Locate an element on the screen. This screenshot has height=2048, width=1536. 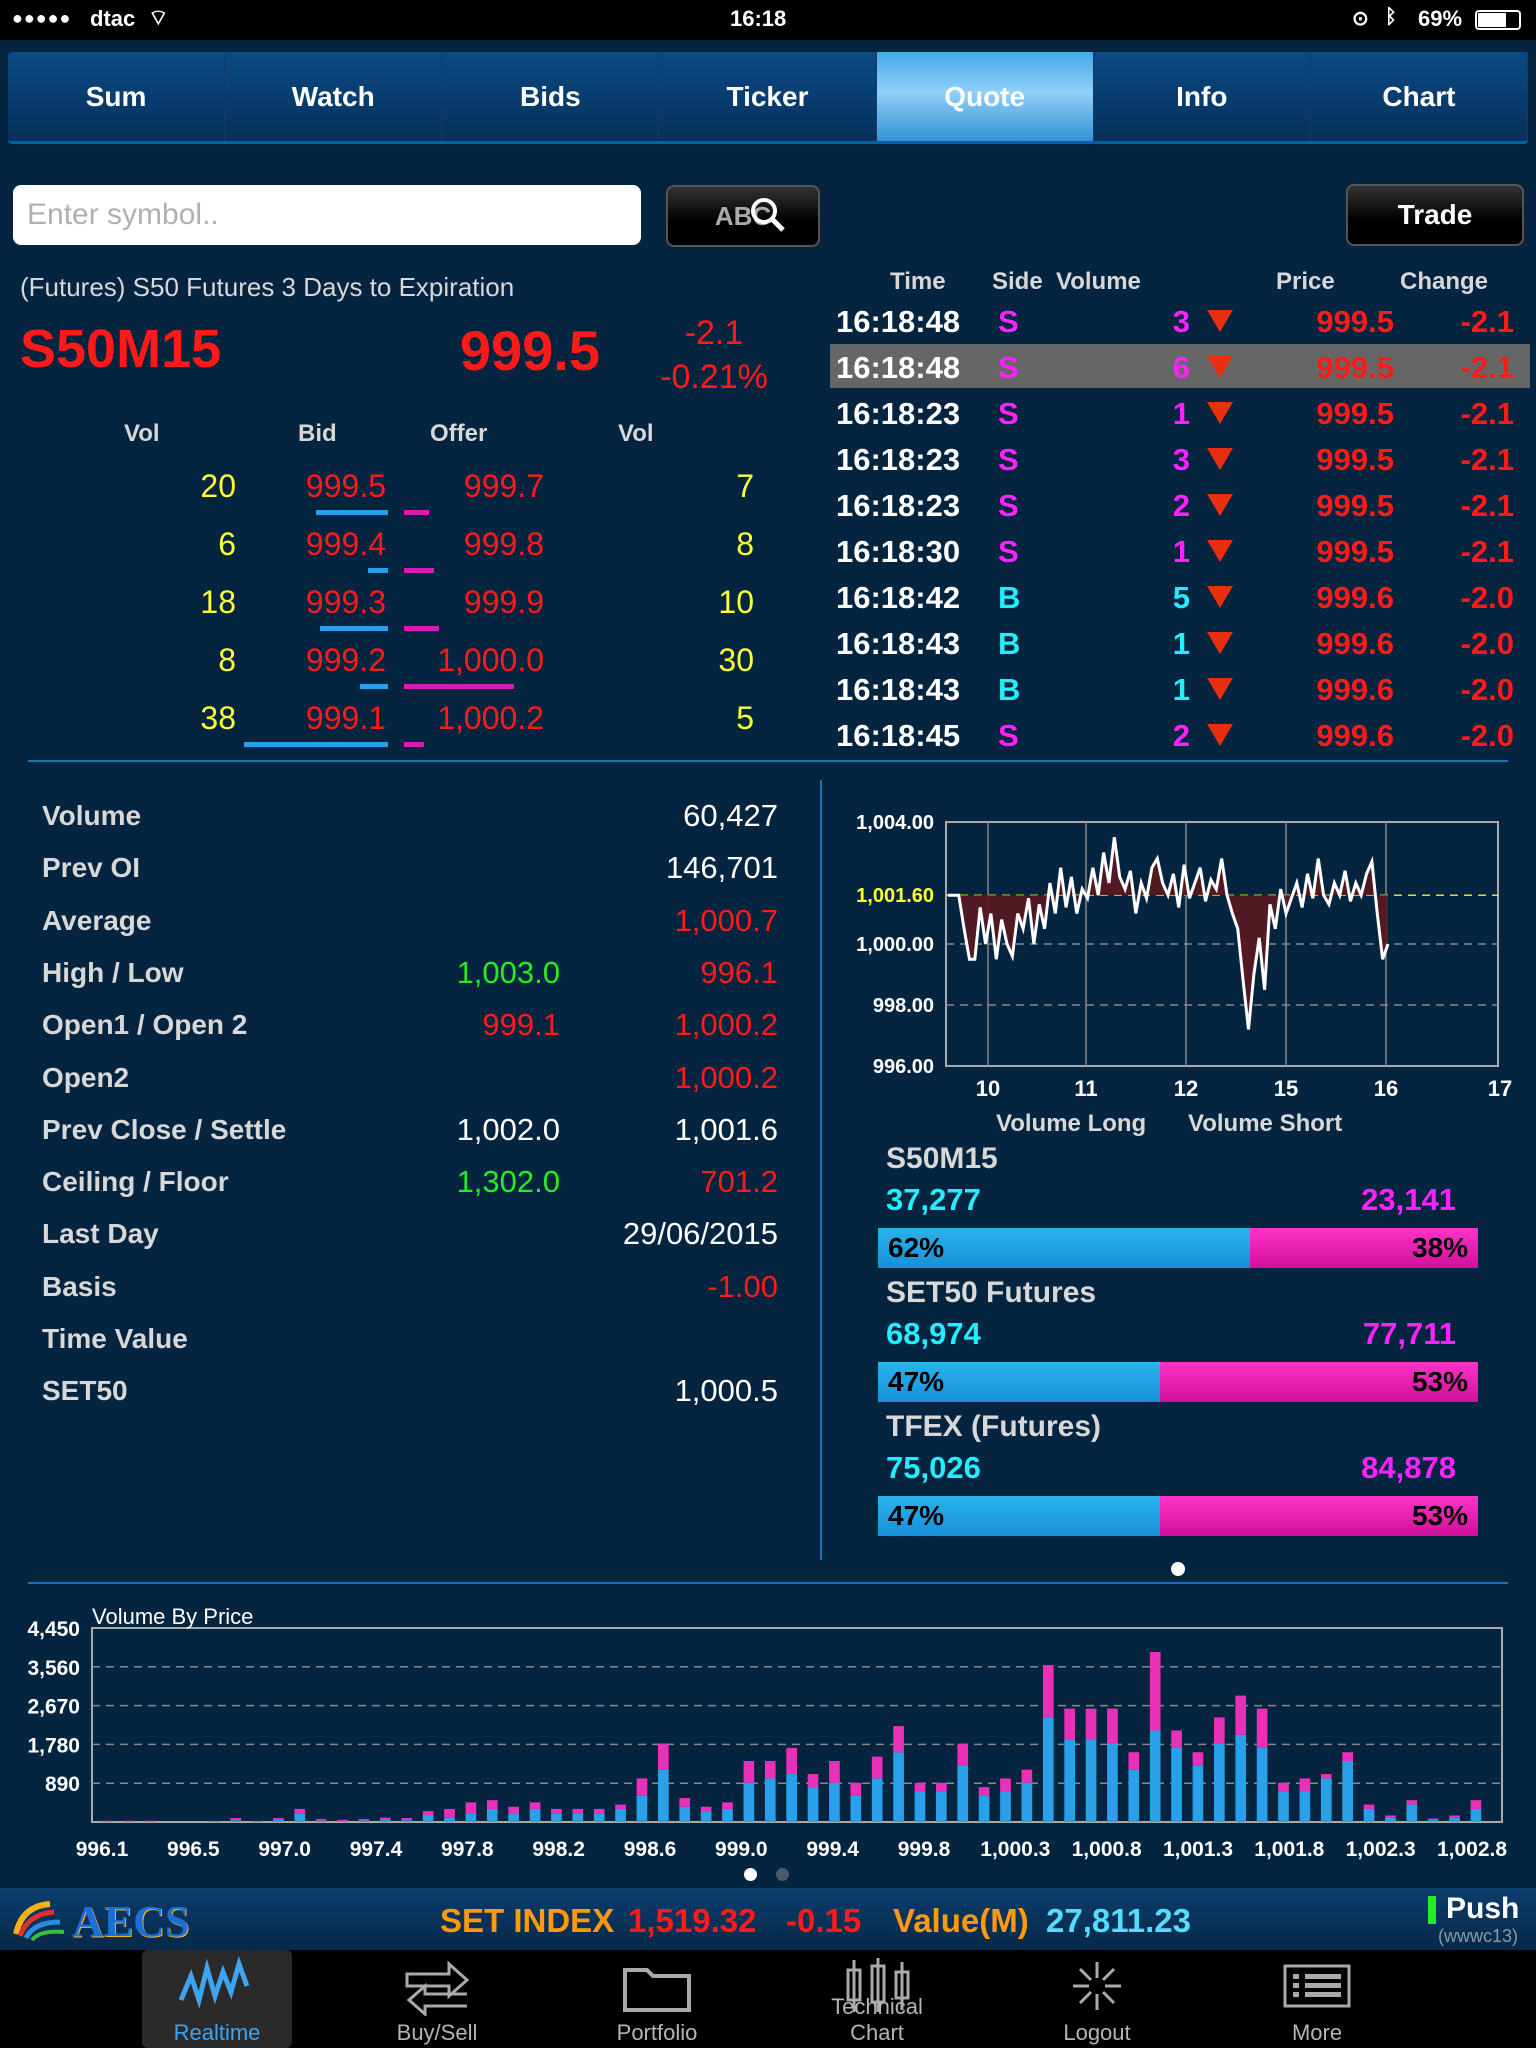
tab-chart: Chart is located at coordinates (1419, 96).